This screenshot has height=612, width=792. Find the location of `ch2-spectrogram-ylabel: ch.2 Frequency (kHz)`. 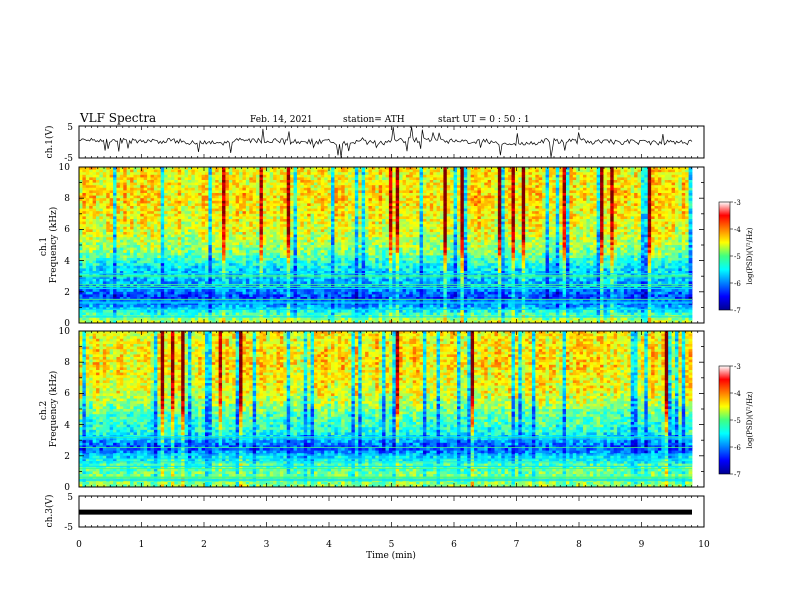

ch2-spectrogram-ylabel: ch.2 Frequency (kHz) is located at coordinates (49, 409).